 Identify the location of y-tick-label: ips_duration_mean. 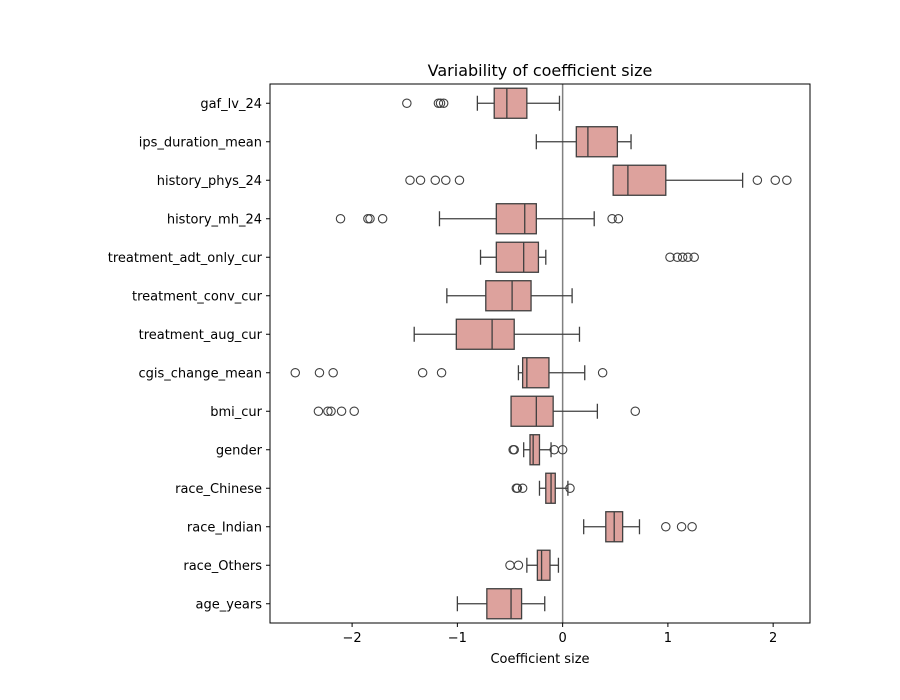
(200, 142).